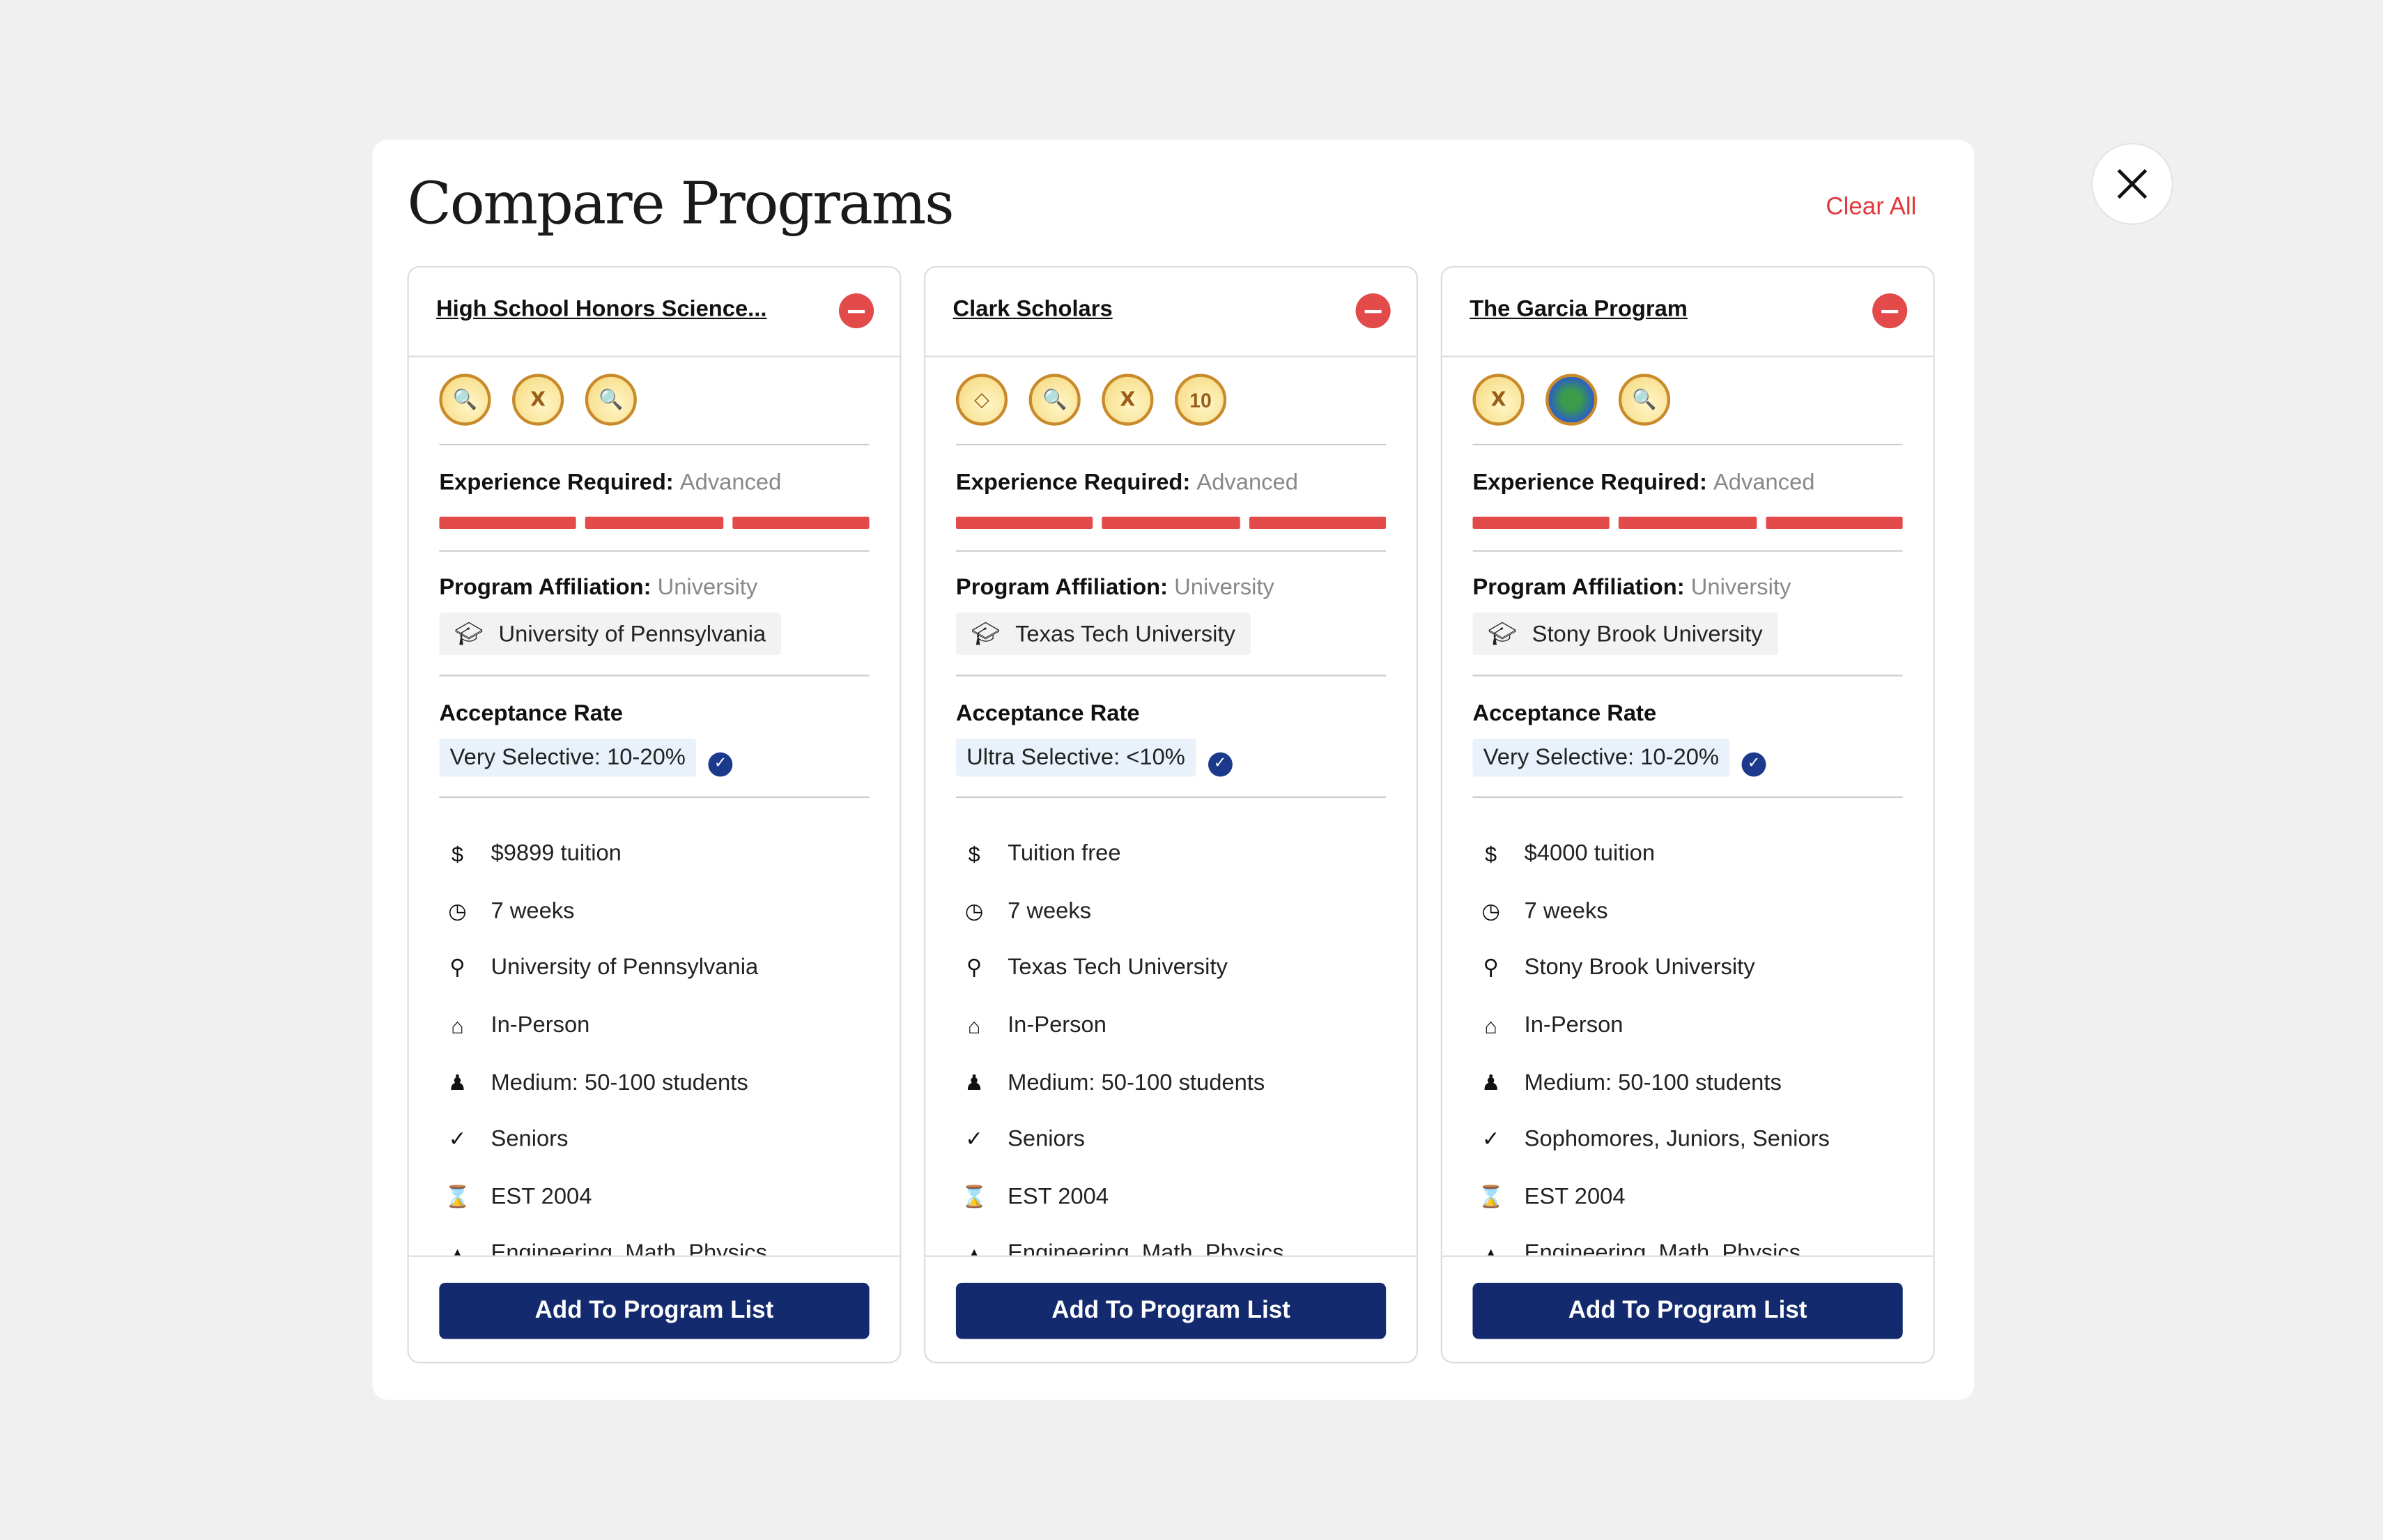 This screenshot has height=1540, width=2383. What do you see at coordinates (1687, 1139) in the screenshot?
I see `detail-item: ✓ Sophomores, Juniors, Seniors` at bounding box center [1687, 1139].